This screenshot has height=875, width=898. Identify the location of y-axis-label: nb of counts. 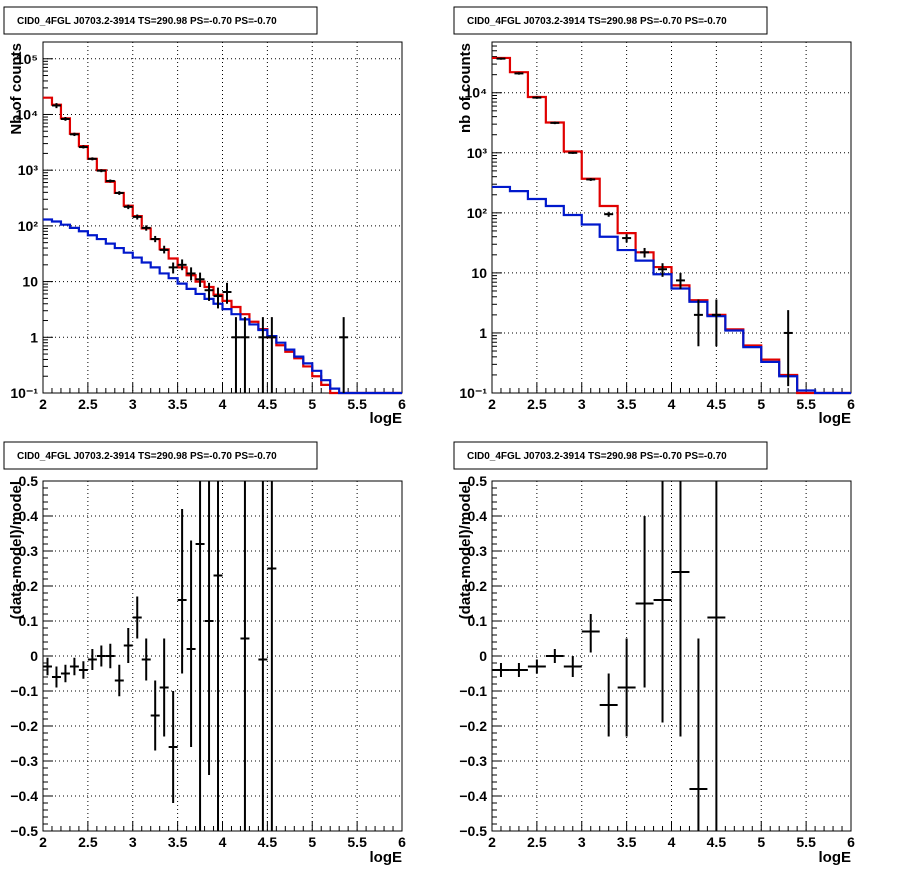
(465, 88).